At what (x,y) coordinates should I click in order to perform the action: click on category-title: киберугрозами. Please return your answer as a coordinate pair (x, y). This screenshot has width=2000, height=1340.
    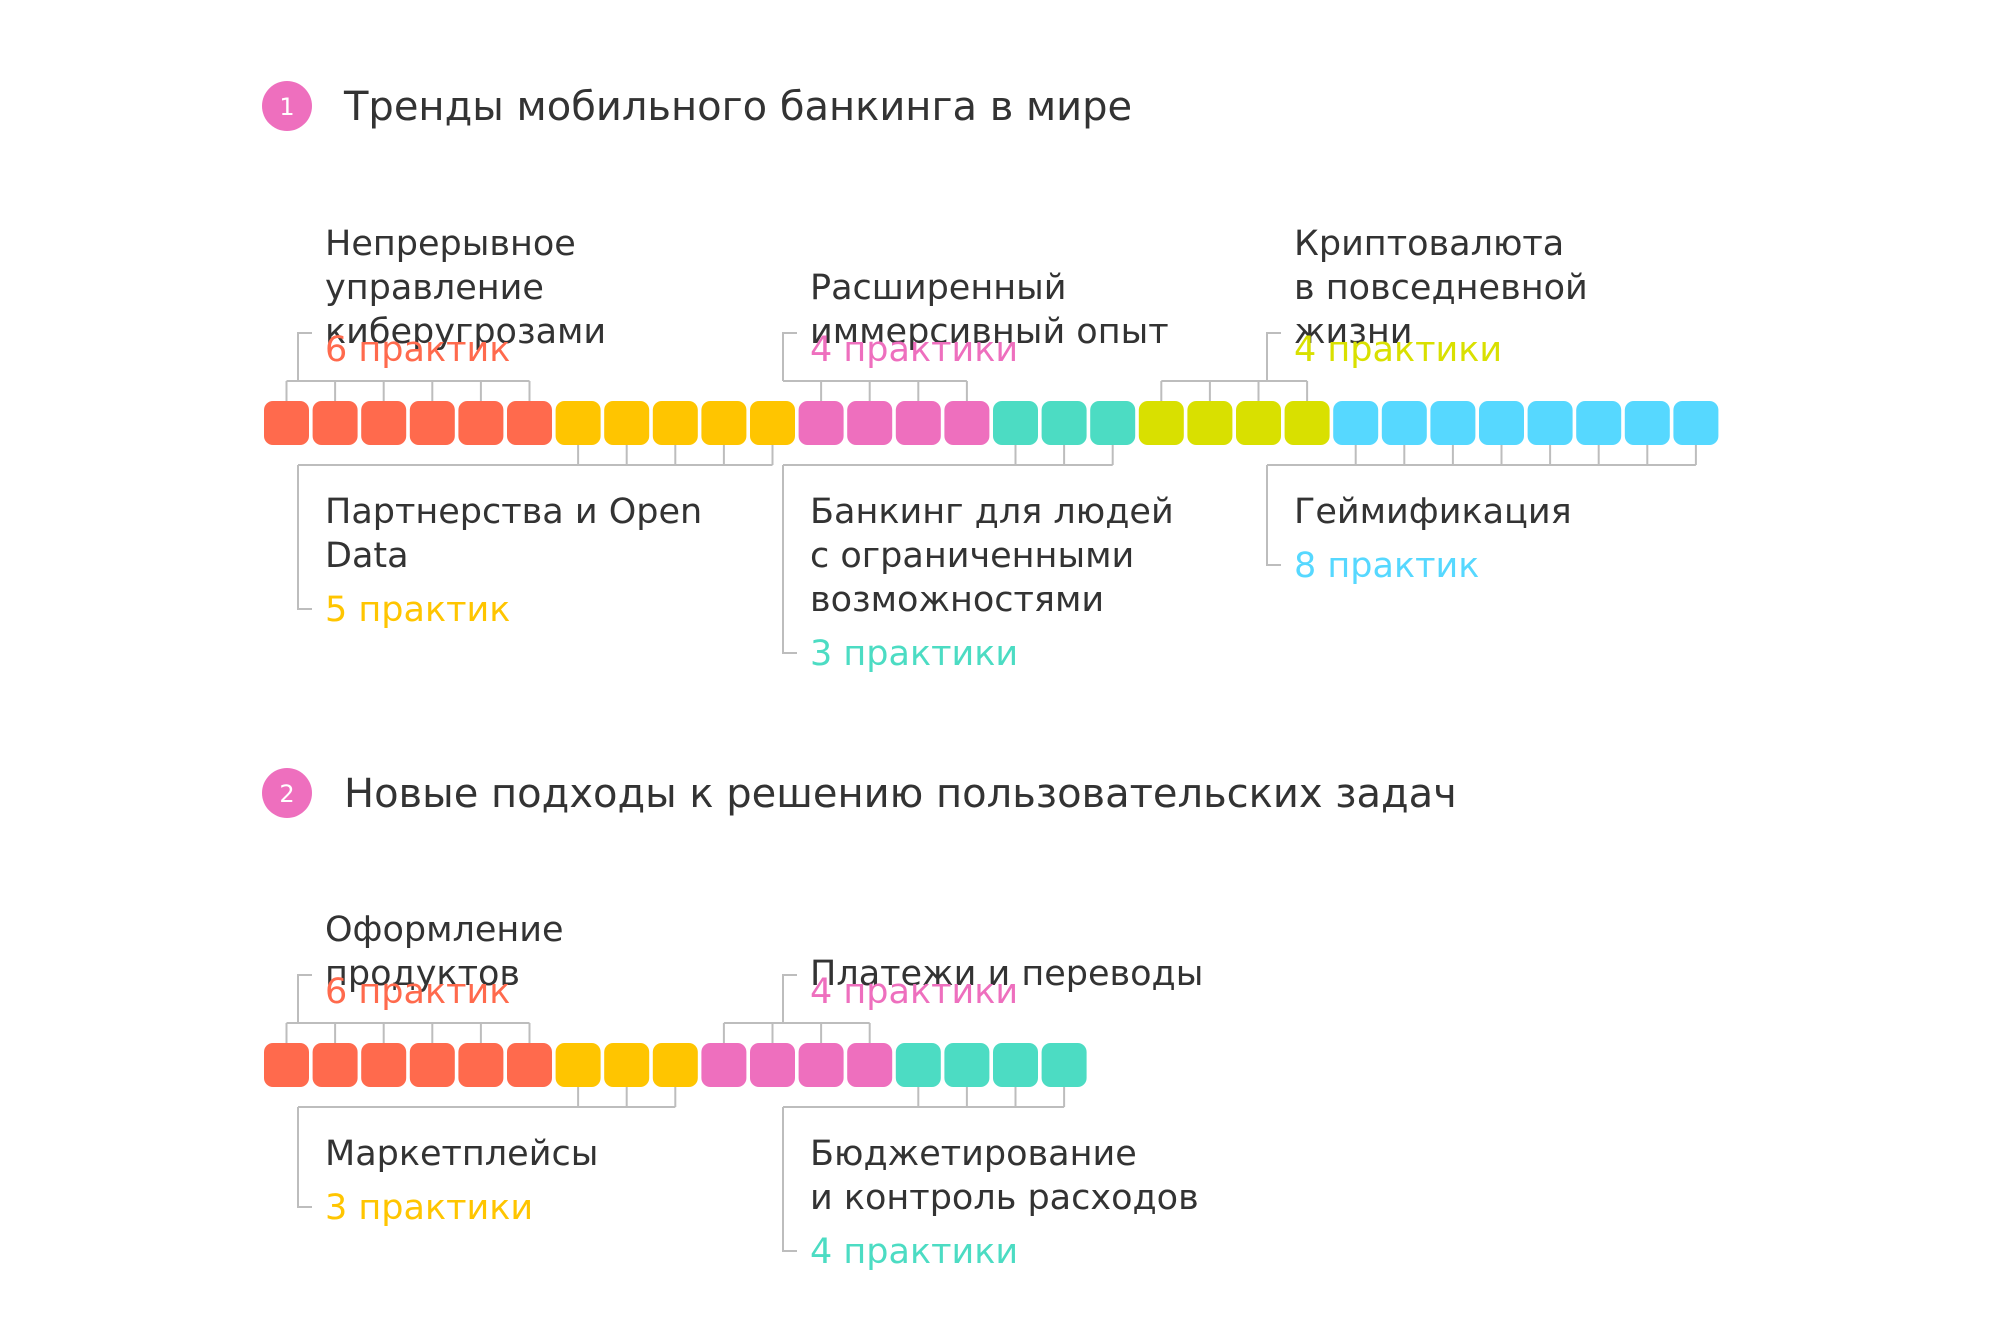
    Looking at the image, I should click on (465, 332).